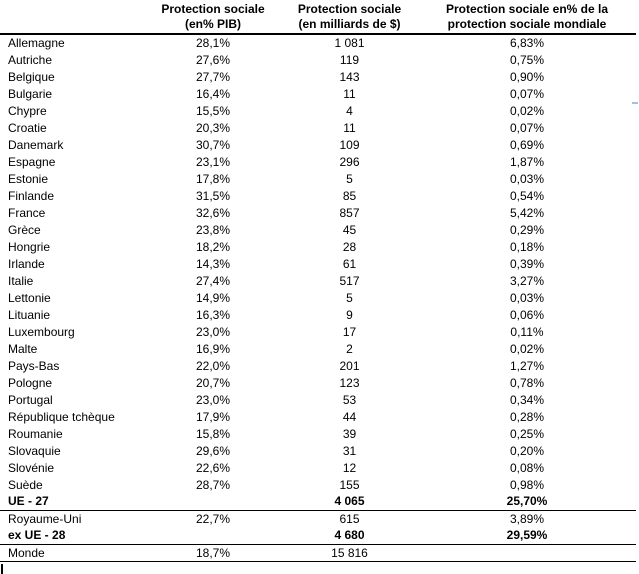  Describe the element at coordinates (349, 502) in the screenshot. I see `usd-cell: 4 065` at that location.